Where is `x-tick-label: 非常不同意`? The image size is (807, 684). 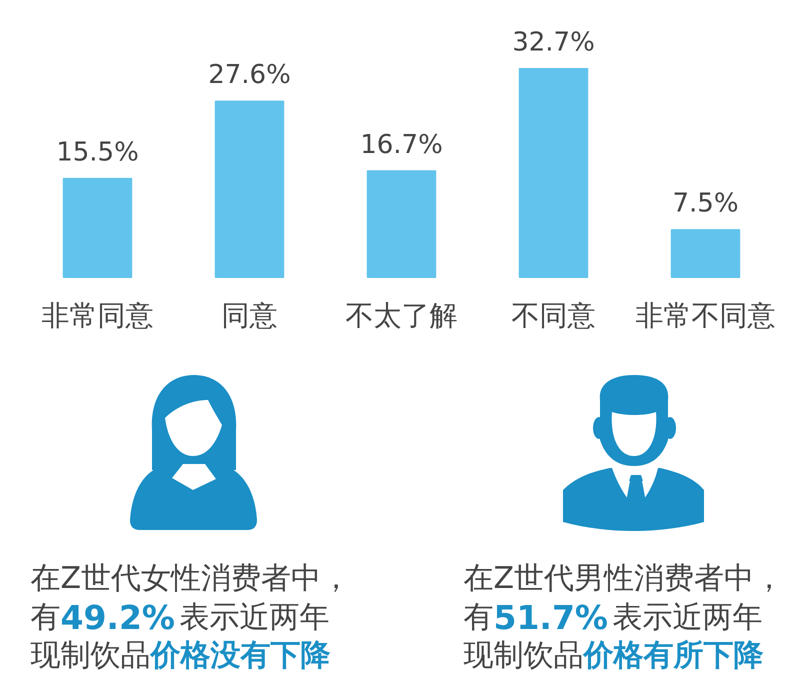 x-tick-label: 非常不同意 is located at coordinates (706, 315).